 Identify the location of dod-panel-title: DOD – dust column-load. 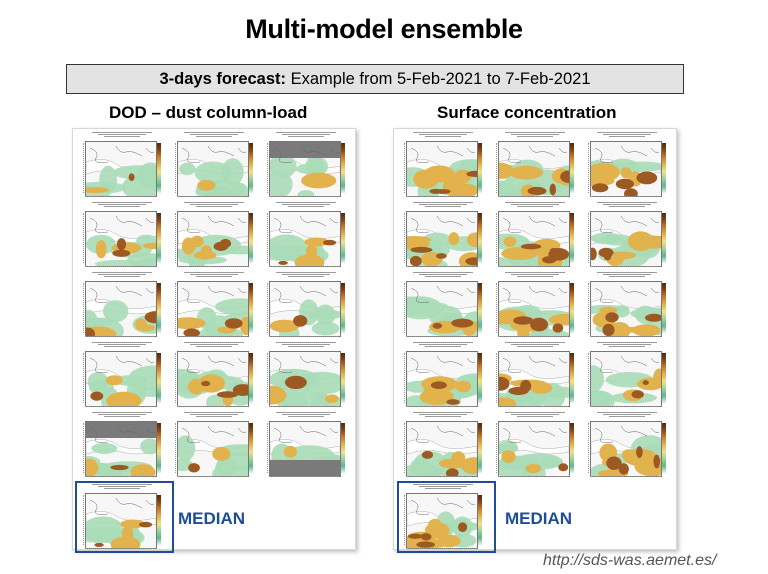
(208, 112).